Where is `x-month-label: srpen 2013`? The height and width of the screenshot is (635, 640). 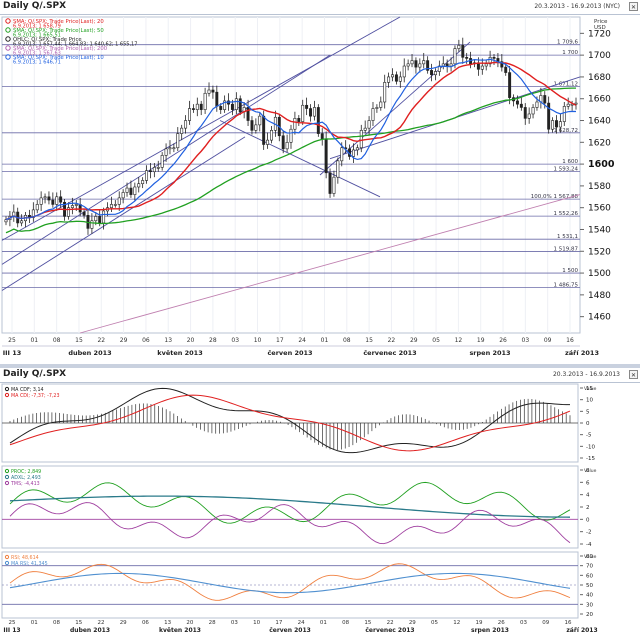
x-month-label: srpen 2013 is located at coordinates (489, 353).